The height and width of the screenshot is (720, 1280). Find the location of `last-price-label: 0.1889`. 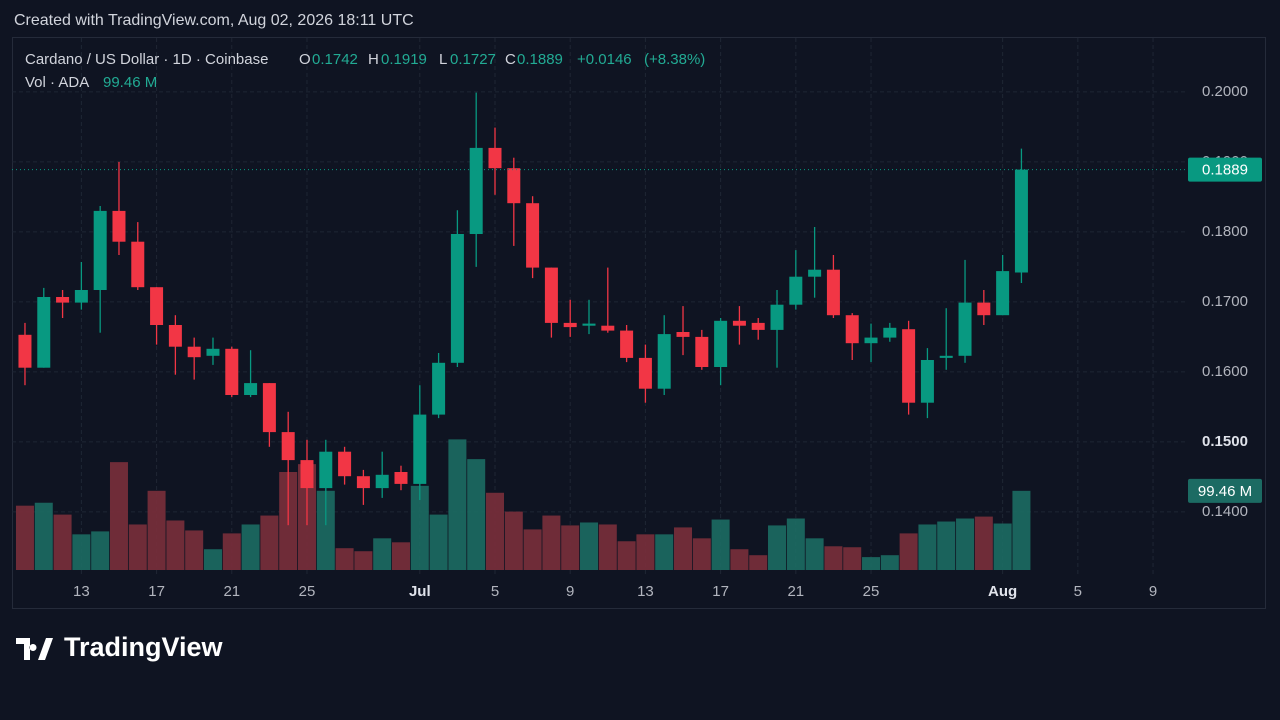

last-price-label: 0.1889 is located at coordinates (1225, 170).